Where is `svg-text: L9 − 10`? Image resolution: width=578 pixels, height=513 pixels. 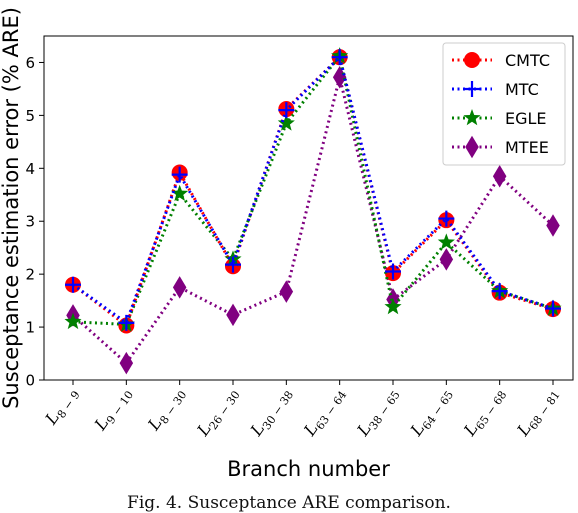 svg-text: L9 − 10 is located at coordinates (113, 409).